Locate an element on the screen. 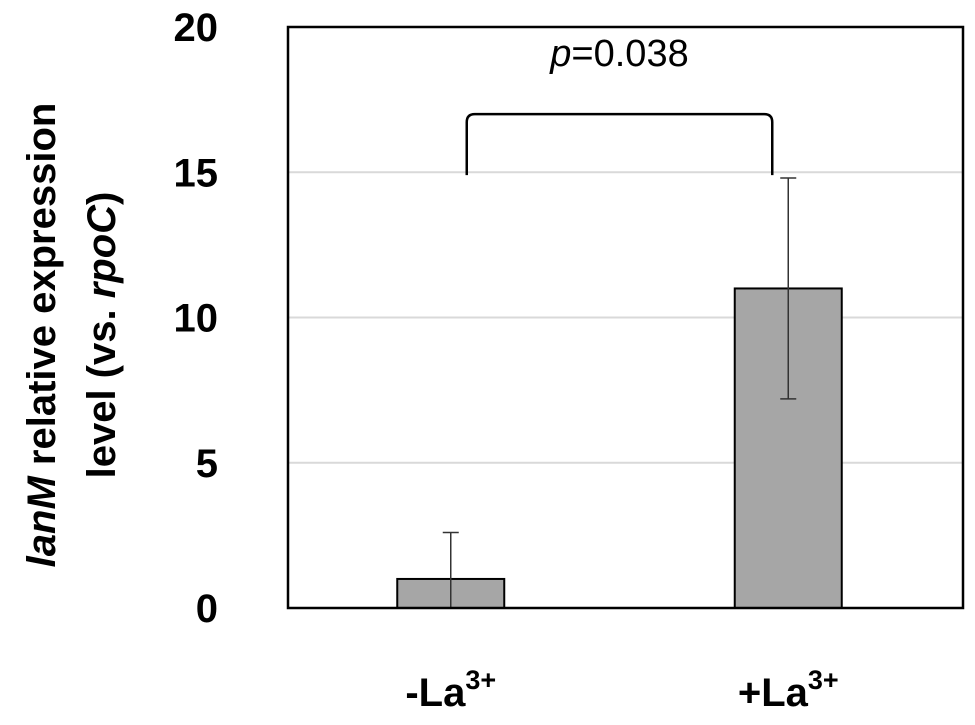  y-axis-title-line2-post: ) is located at coordinates (102, 198).